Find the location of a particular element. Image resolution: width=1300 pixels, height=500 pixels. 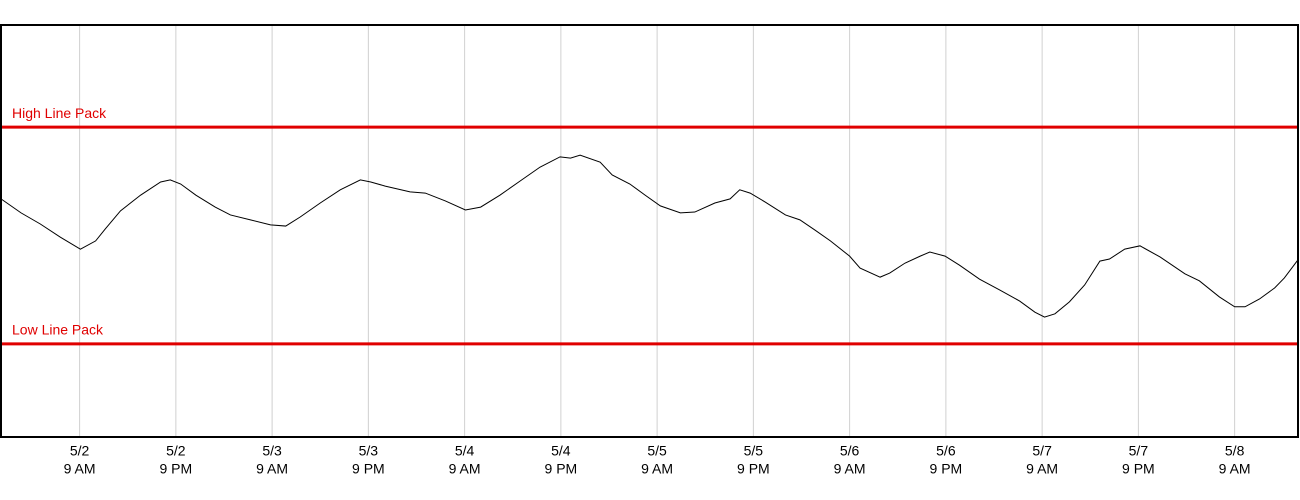

x-tick-label: 5/8 is located at coordinates (1235, 451).